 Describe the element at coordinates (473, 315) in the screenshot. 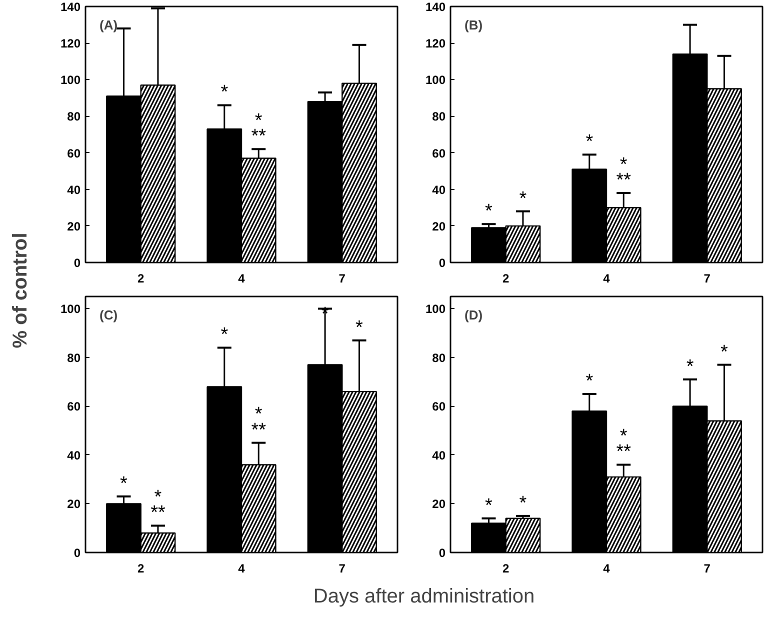

I see `text: (D)` at that location.